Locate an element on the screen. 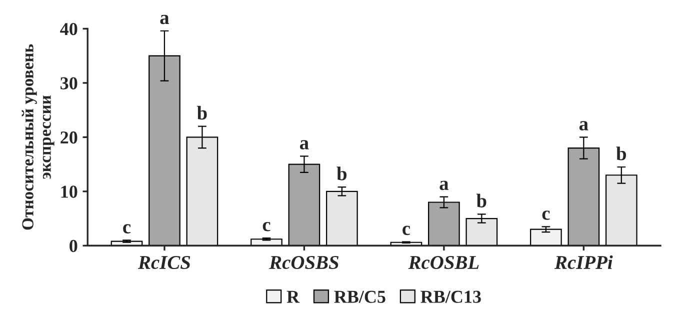  y-tick-label: 20 is located at coordinates (69, 137).